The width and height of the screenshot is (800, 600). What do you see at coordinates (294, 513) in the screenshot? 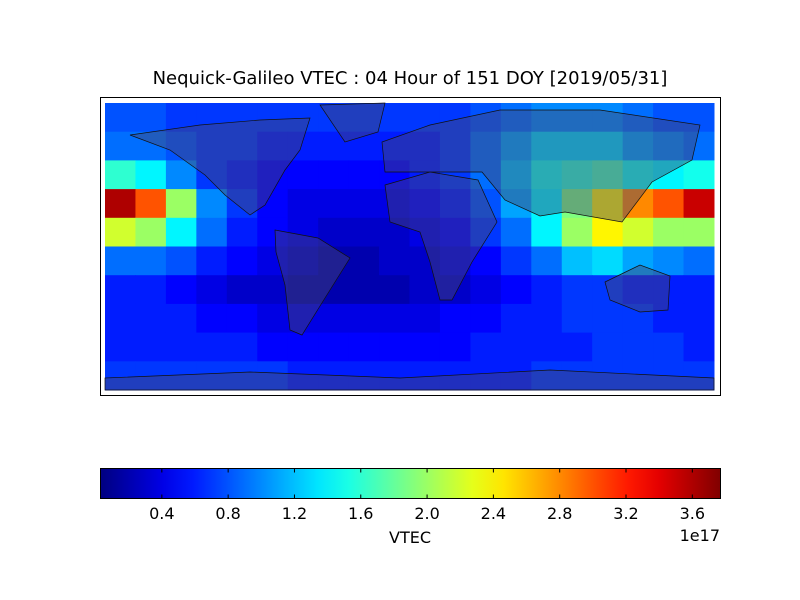
I see `colorbar-tick-label: 1.2` at bounding box center [294, 513].